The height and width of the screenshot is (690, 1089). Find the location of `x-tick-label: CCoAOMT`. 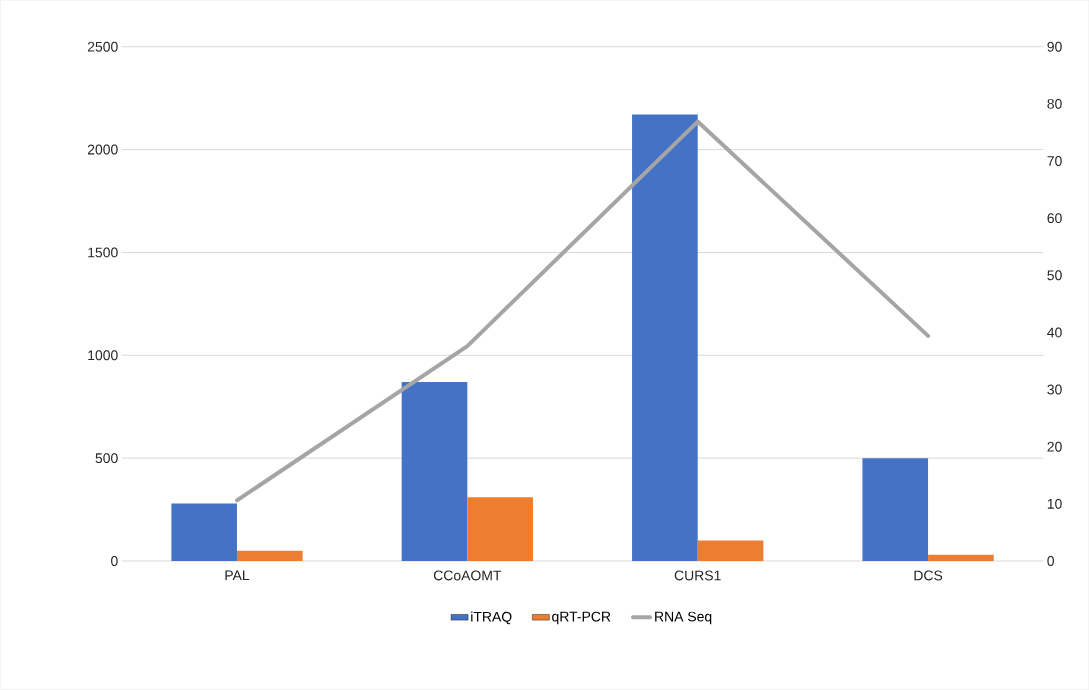

x-tick-label: CCoAOMT is located at coordinates (467, 575).